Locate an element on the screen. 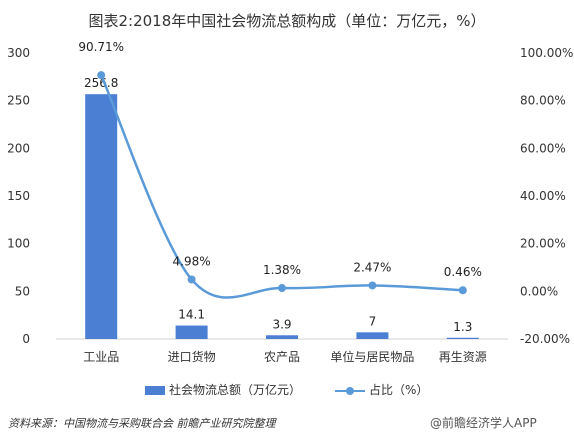 The image size is (574, 444). right-tick-label: 20.00% is located at coordinates (543, 244).